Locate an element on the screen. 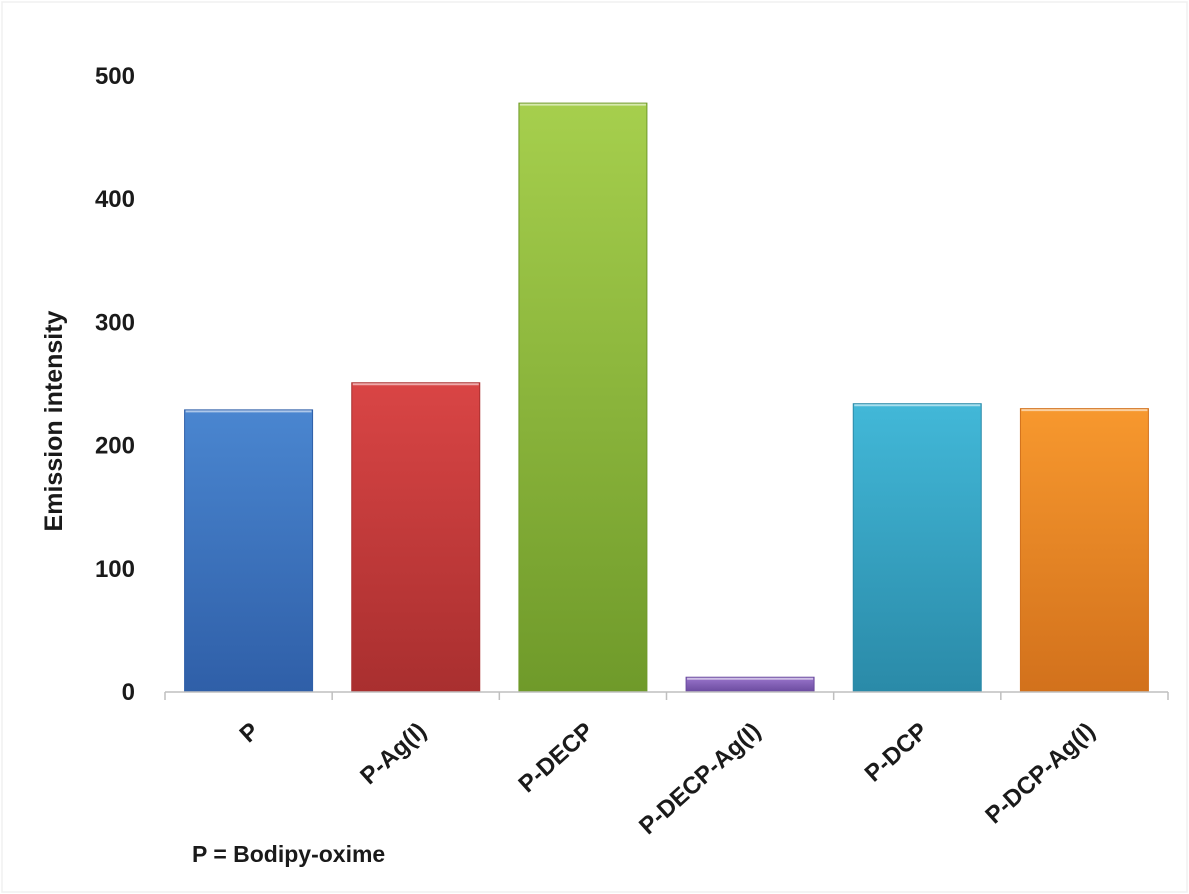  bar-p is located at coordinates (249, 551).